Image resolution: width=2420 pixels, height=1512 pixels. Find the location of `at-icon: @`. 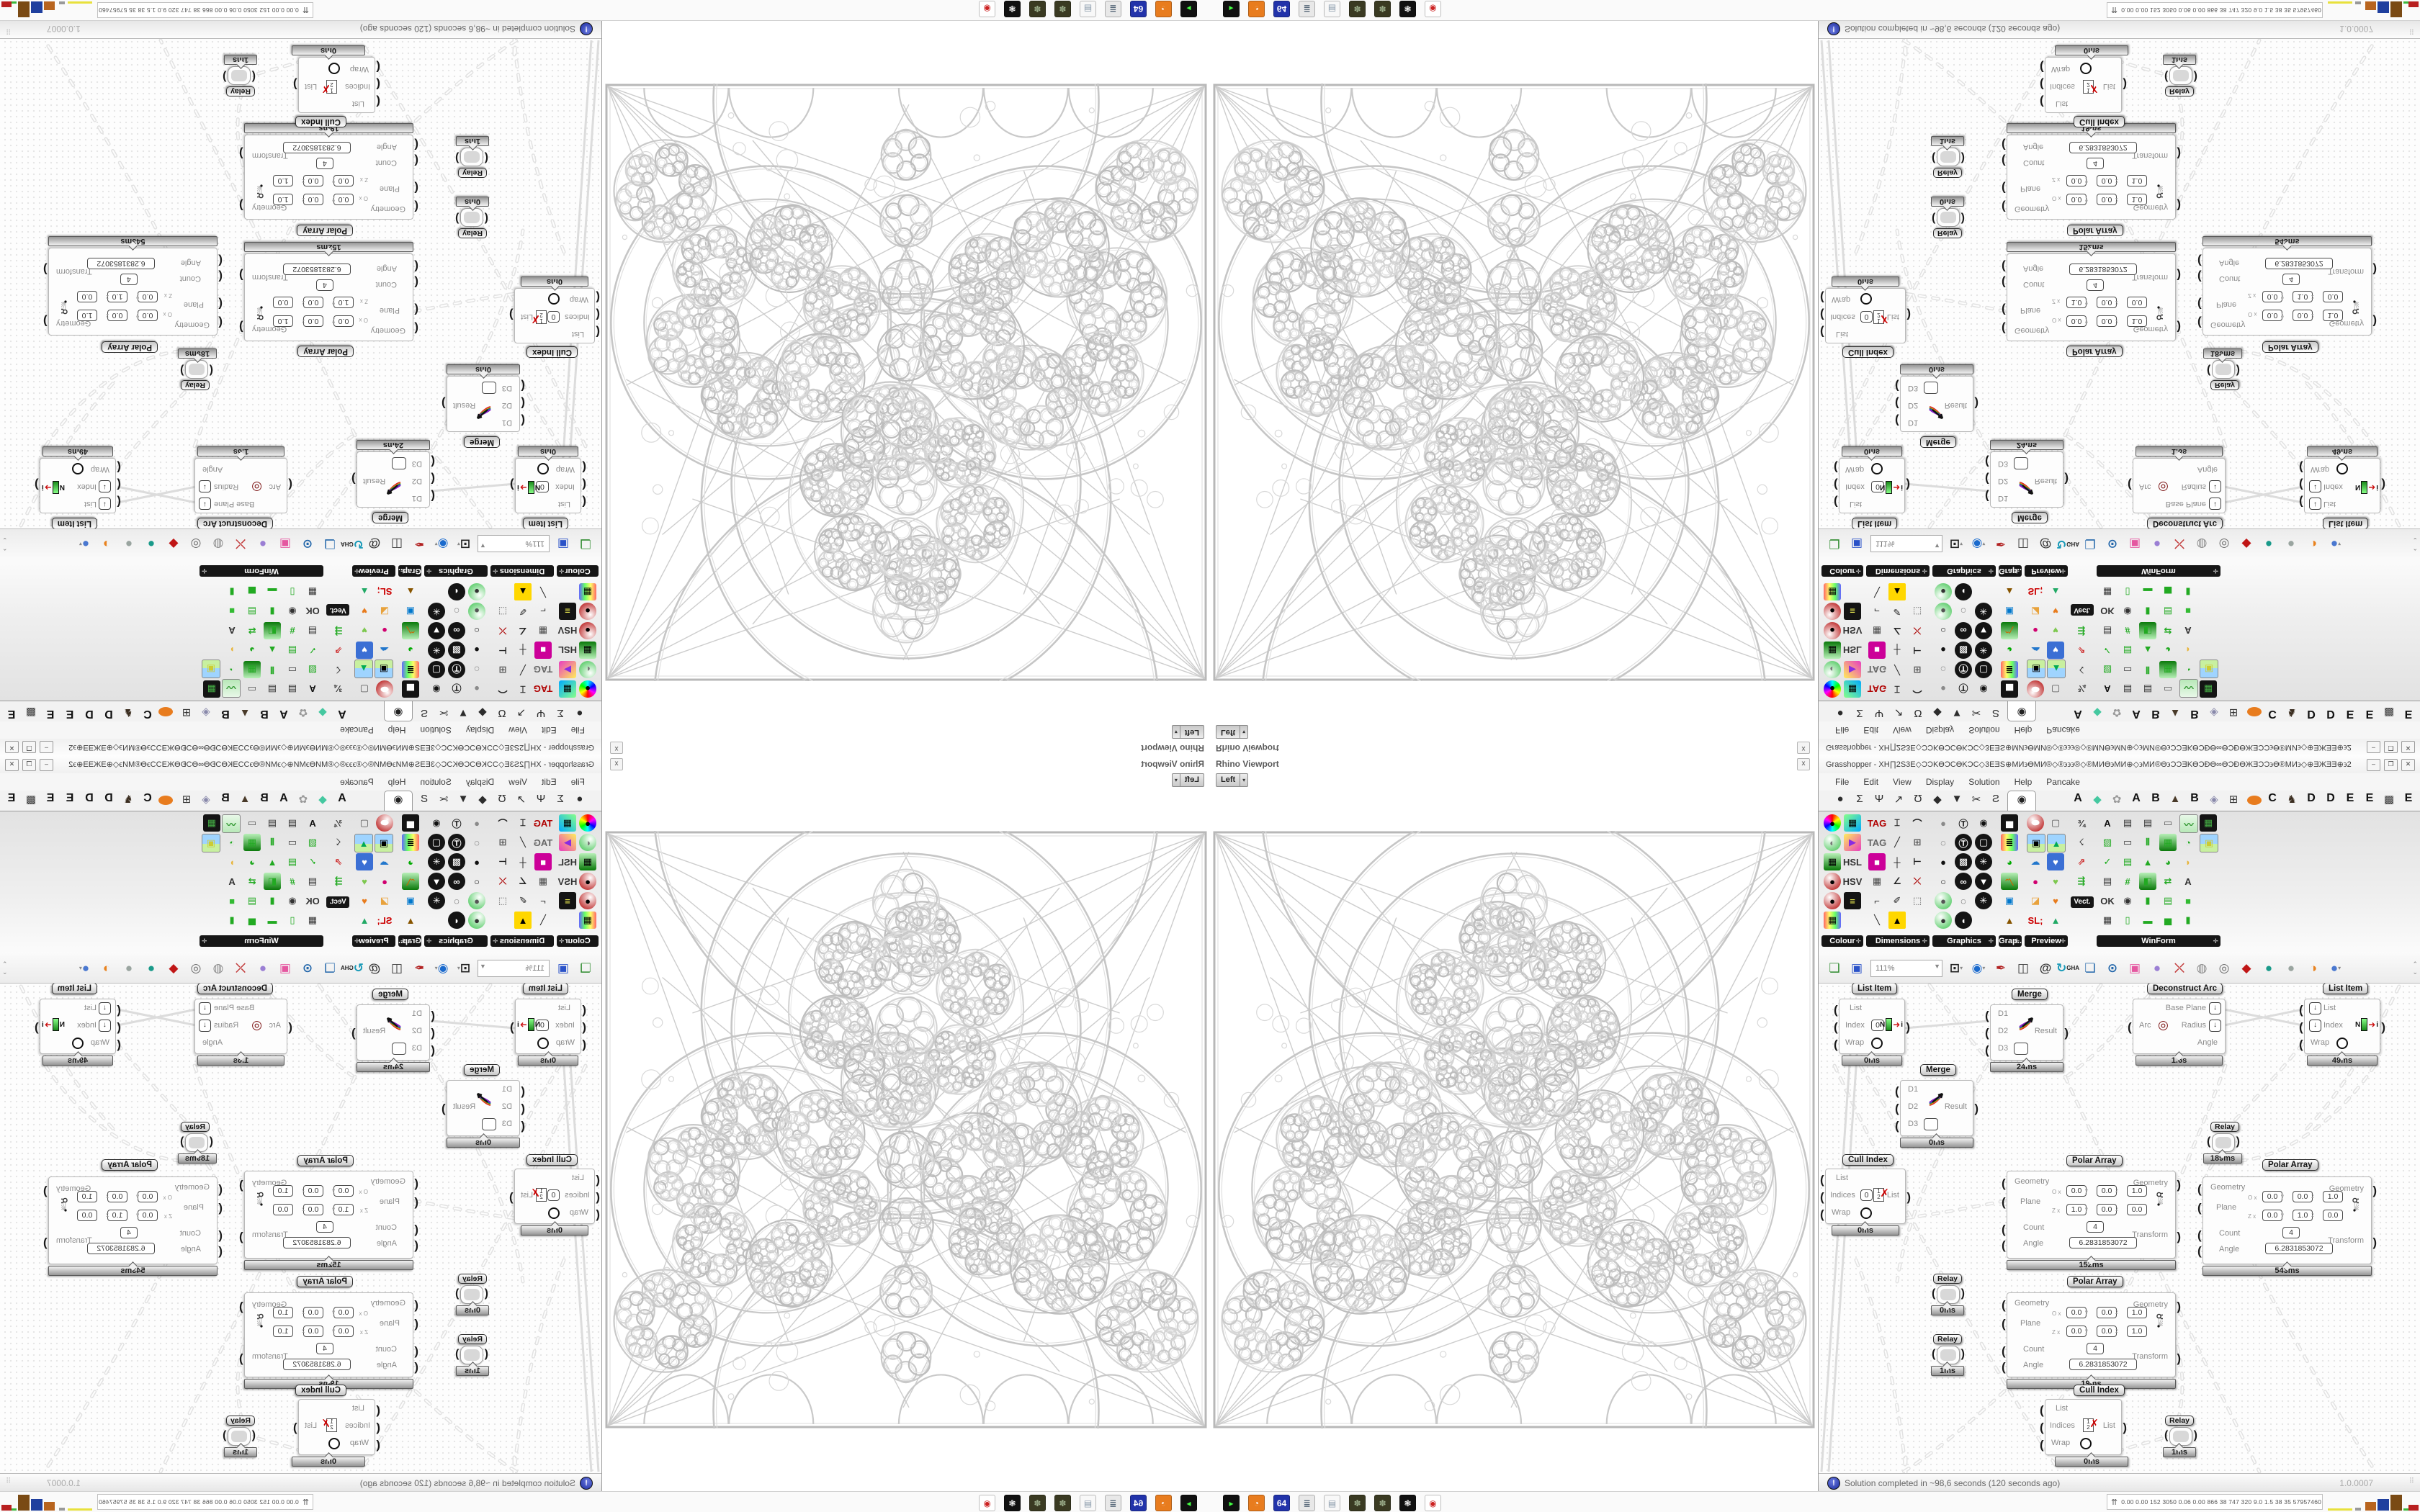

at-icon: @ is located at coordinates (375, 967).